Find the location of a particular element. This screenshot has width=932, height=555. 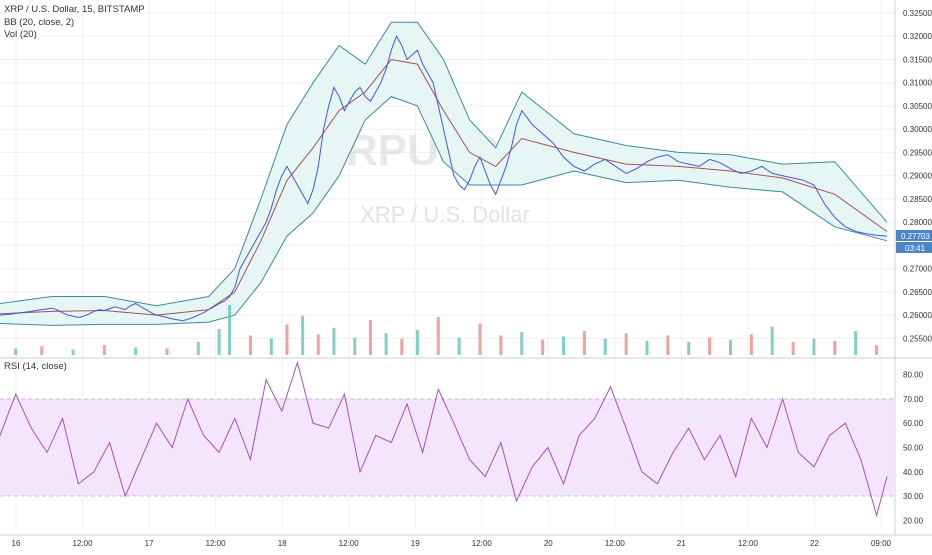

time-tick-label: 21 is located at coordinates (681, 543).